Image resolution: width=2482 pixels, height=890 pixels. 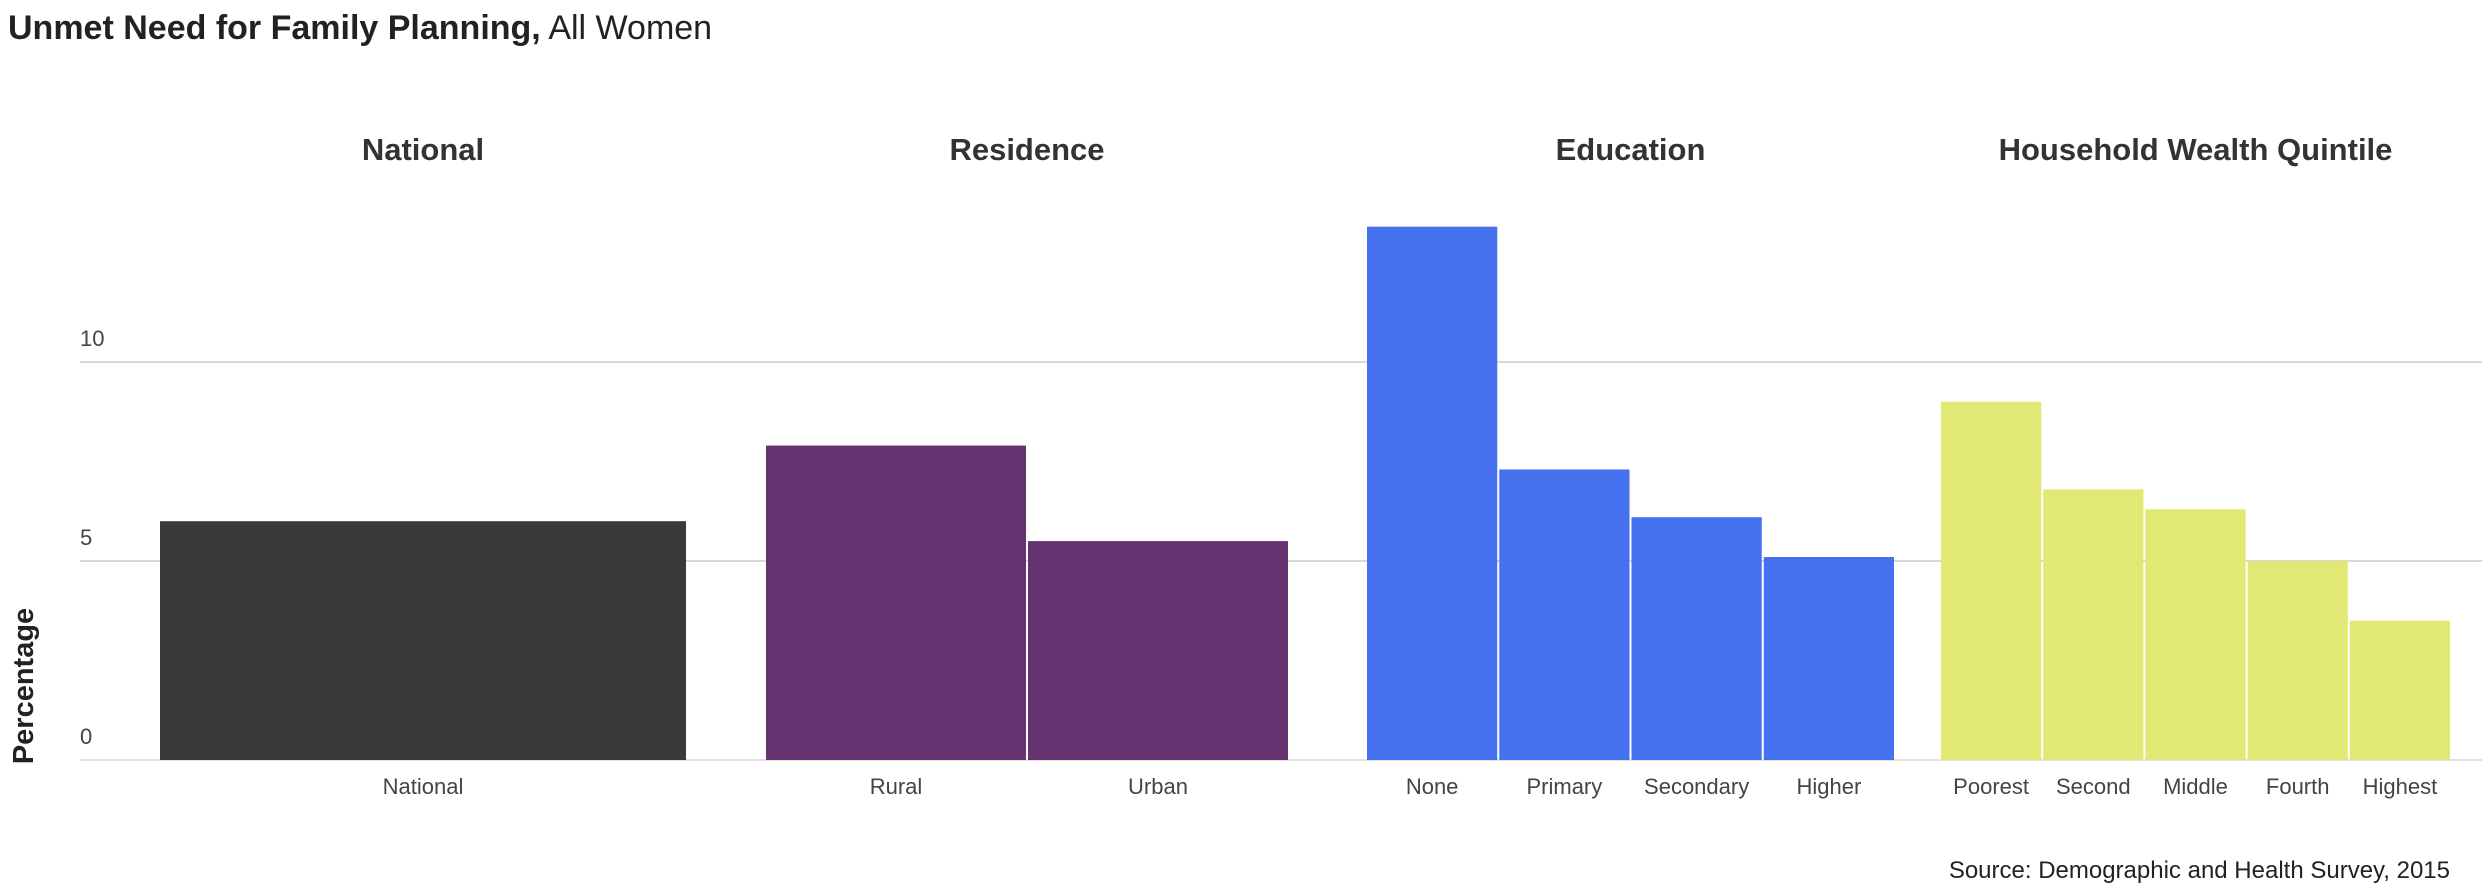 What do you see at coordinates (1564, 786) in the screenshot?
I see `x-tick-label-primary: Primary` at bounding box center [1564, 786].